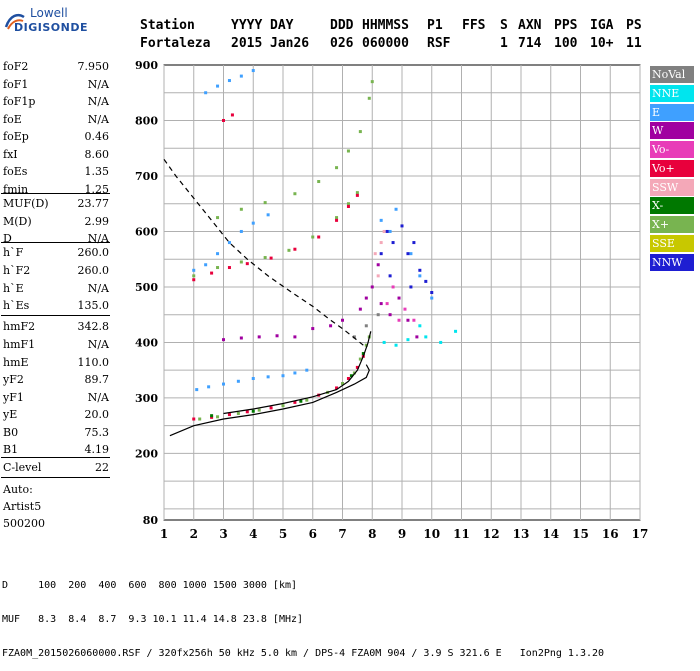  Describe the element at coordinates (16, 362) in the screenshot. I see `param-label: hmE` at that location.